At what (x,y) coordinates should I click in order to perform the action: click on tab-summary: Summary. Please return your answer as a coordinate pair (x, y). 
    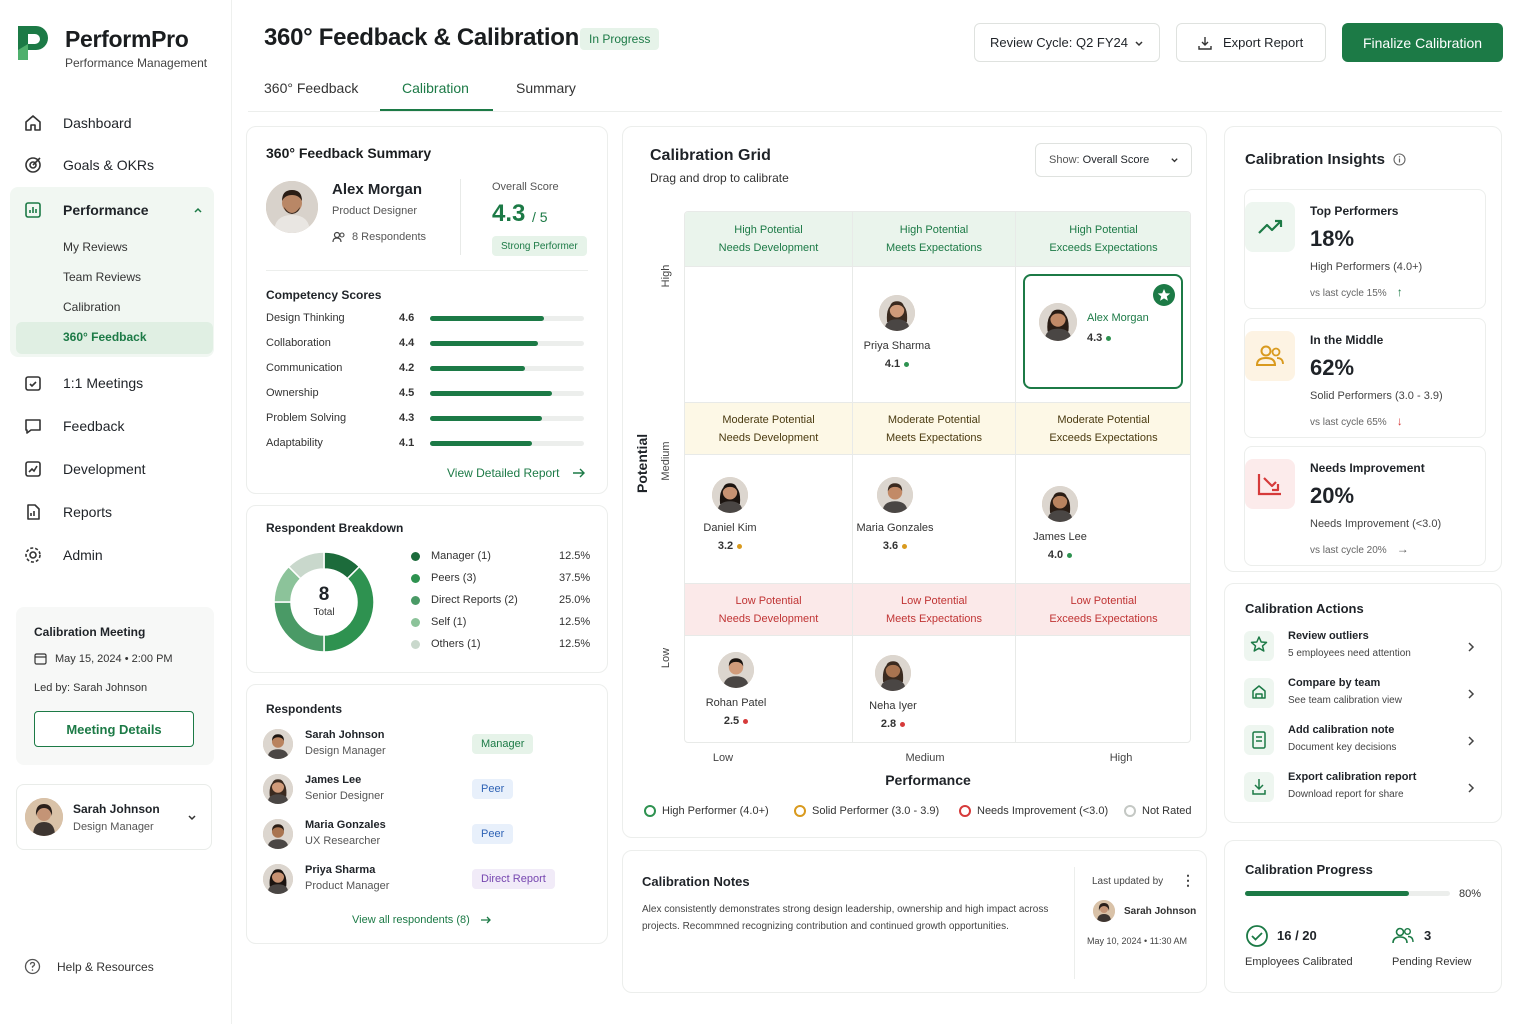
    Looking at the image, I should click on (546, 88).